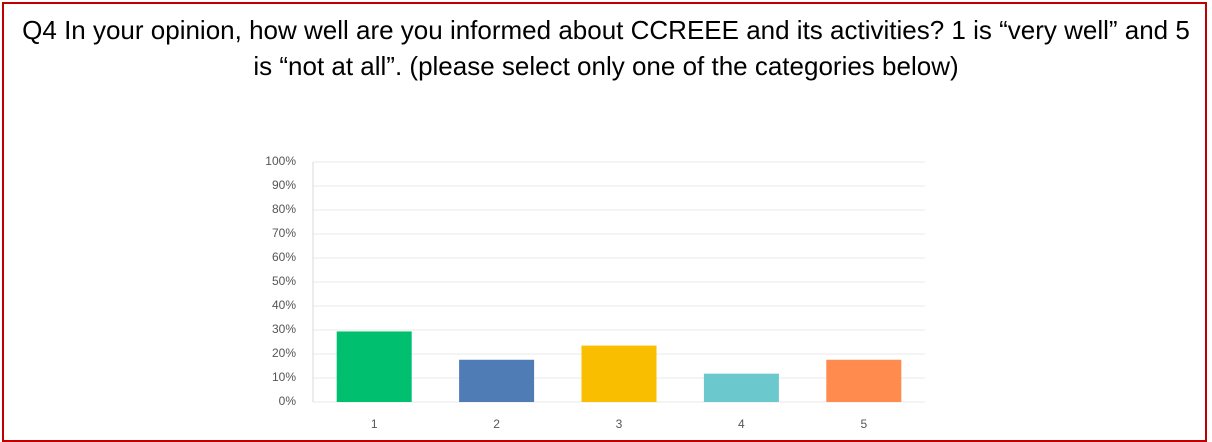  Describe the element at coordinates (284, 257) in the screenshot. I see `y-tick-label: 60%` at that location.